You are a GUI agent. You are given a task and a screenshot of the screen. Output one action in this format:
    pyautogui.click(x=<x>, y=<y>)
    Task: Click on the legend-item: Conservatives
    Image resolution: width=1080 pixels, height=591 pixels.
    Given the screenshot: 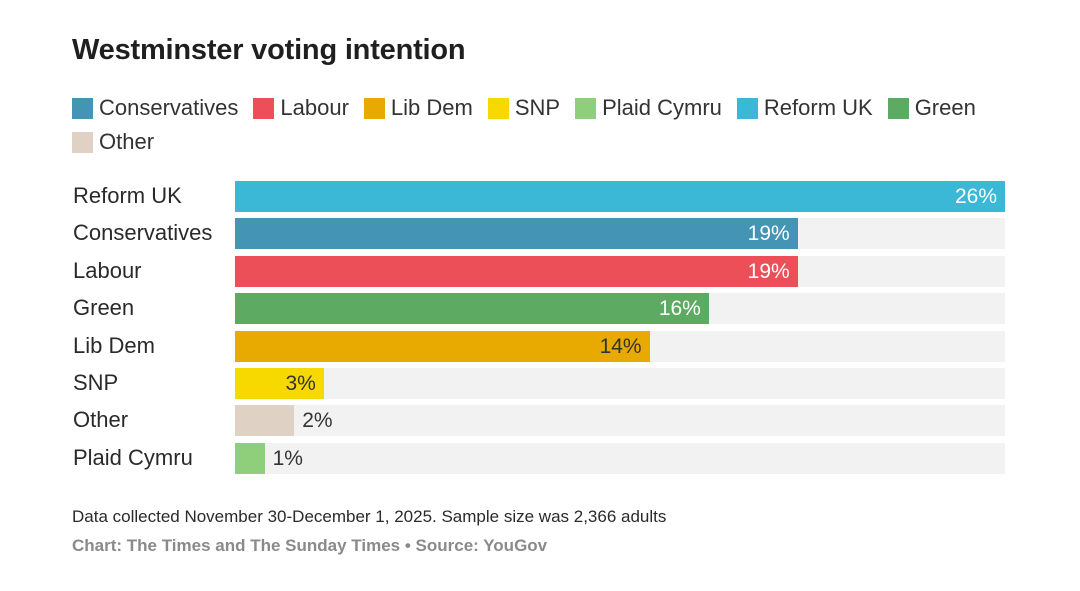 What is the action you would take?
    pyautogui.click(x=155, y=107)
    